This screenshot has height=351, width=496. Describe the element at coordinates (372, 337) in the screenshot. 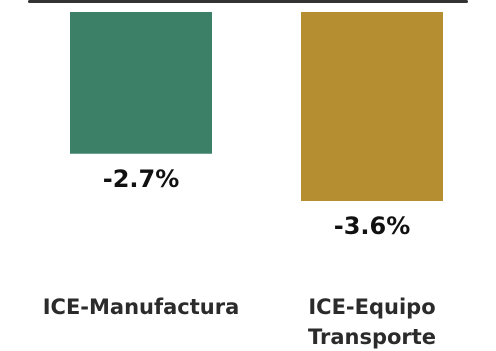

I see `category-label-2-line-2: Transporte` at that location.